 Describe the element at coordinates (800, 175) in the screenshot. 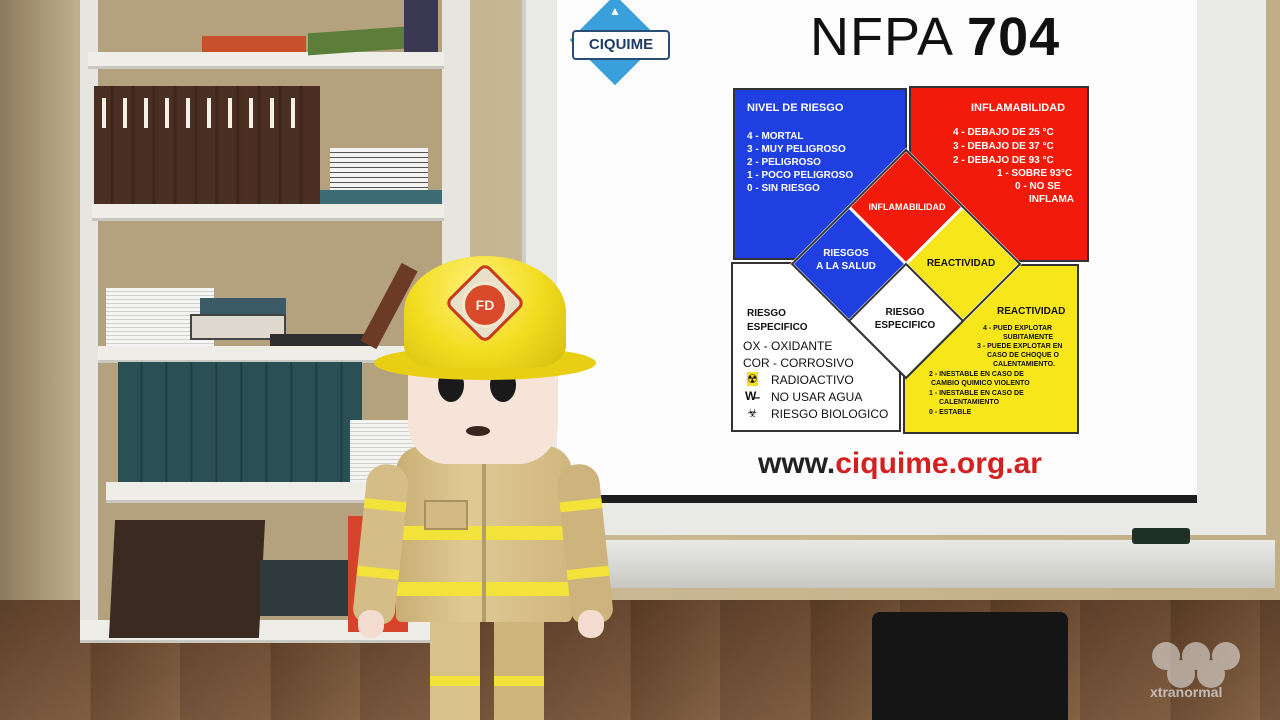

I see `blue-panel-line: 1 - POCO PELIGROSO` at that location.